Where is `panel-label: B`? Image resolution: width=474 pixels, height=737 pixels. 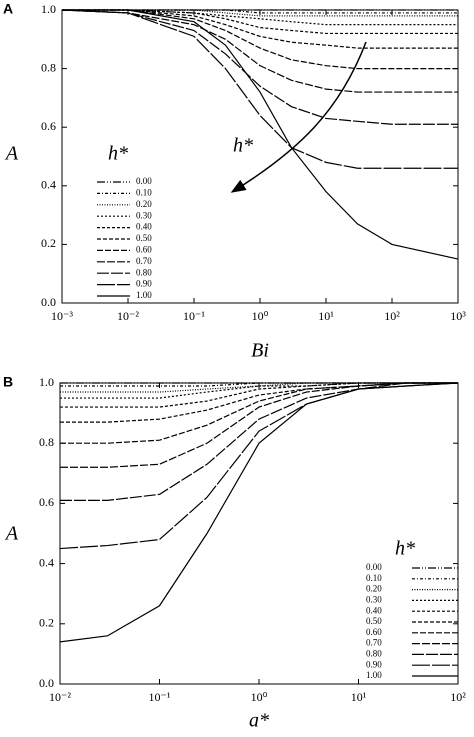
panel-label: B is located at coordinates (8, 382).